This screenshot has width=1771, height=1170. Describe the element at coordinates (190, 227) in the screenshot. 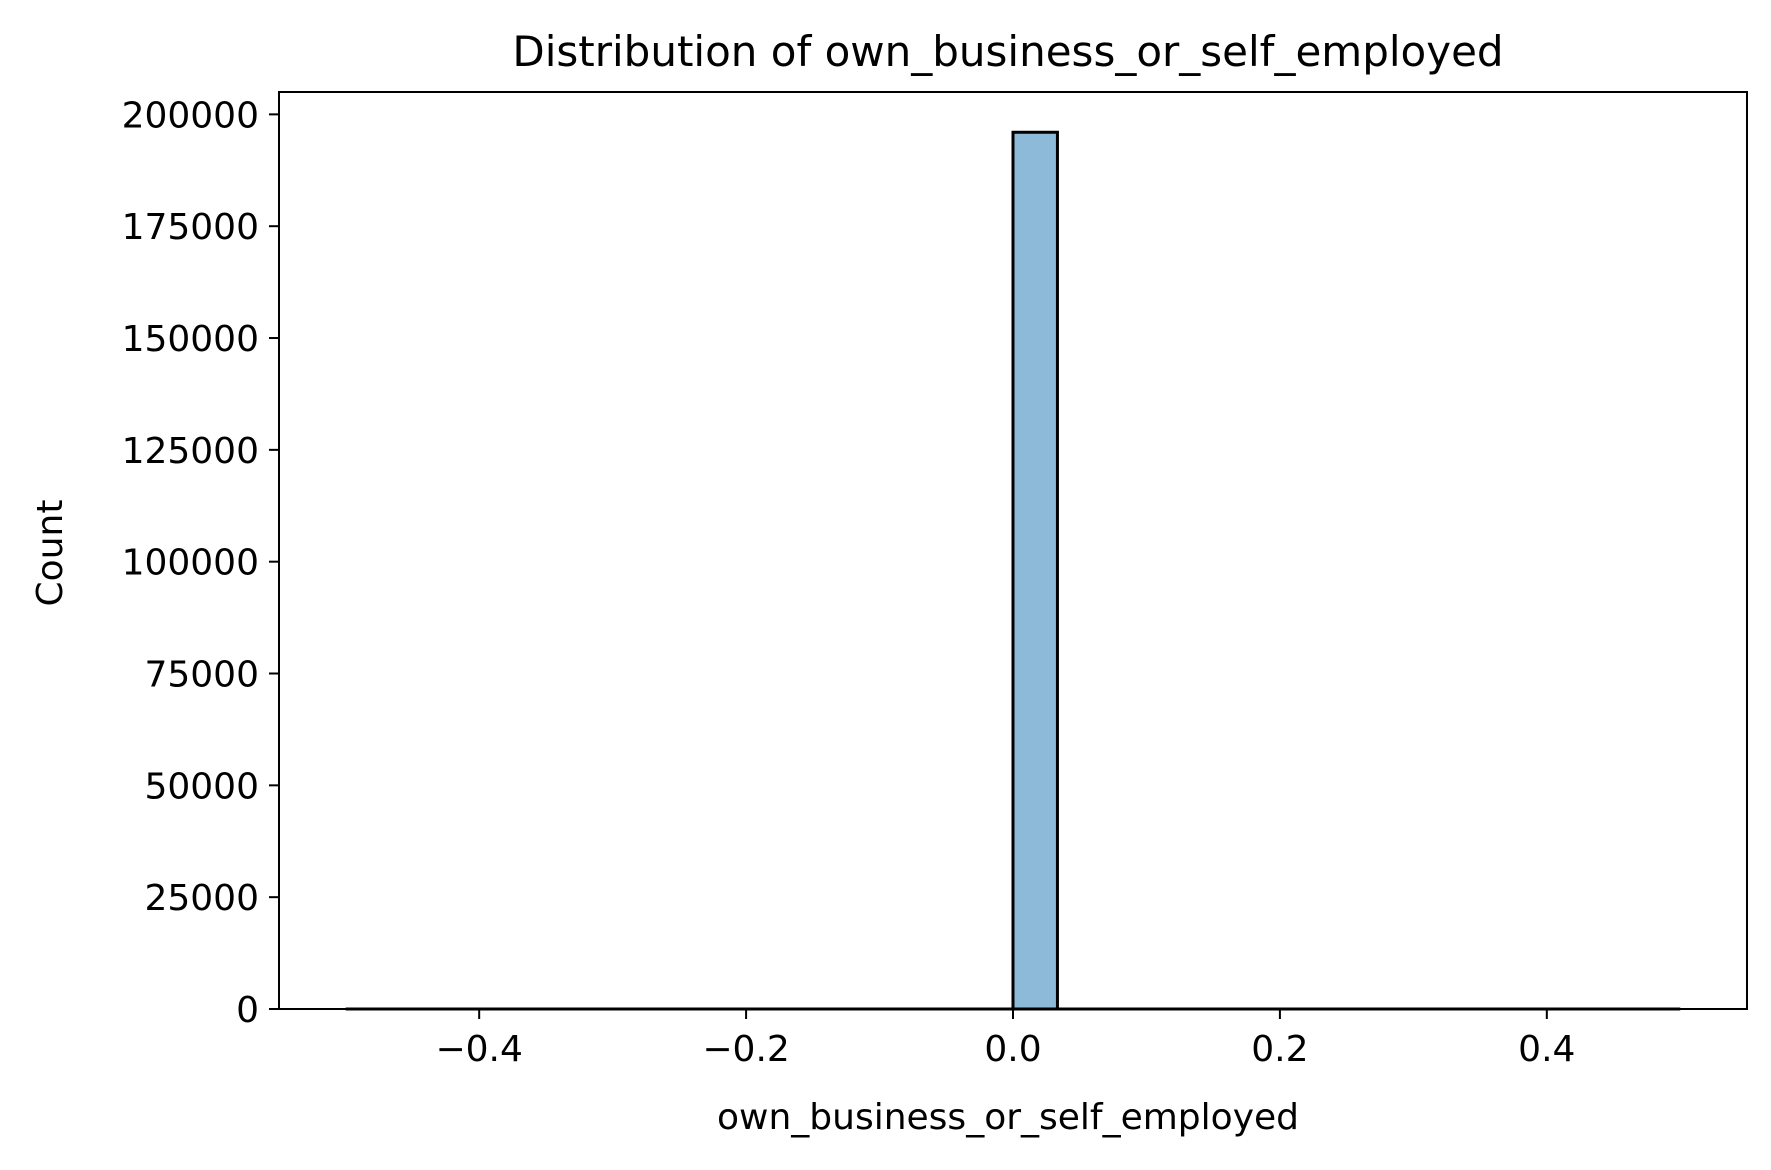

I see `y-tick-label: 175000` at that location.